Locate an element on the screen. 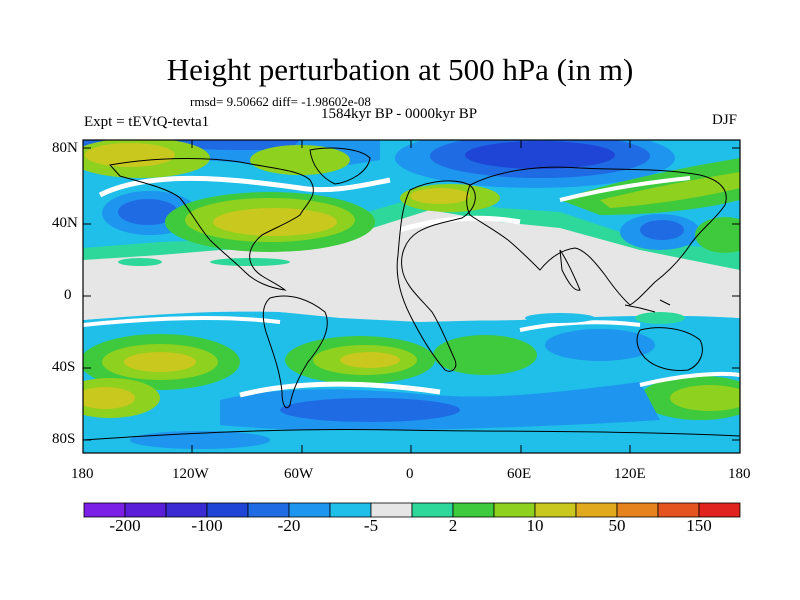 Image resolution: width=800 pixels, height=600 pixels. colorbar-label: 10 is located at coordinates (535, 525).